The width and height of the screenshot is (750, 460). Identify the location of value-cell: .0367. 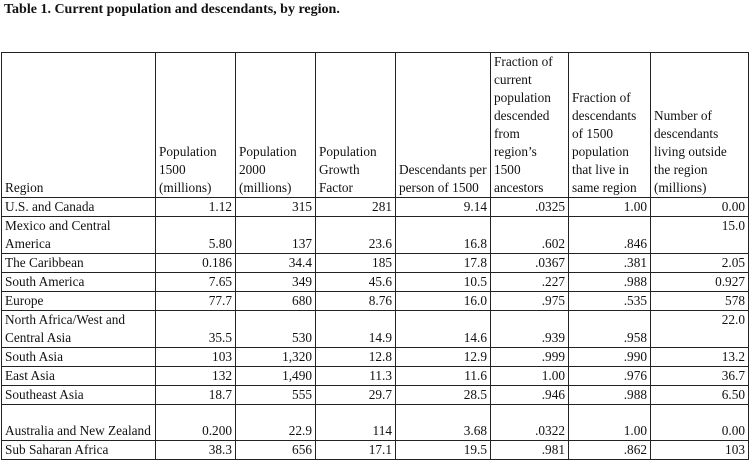
(529, 263).